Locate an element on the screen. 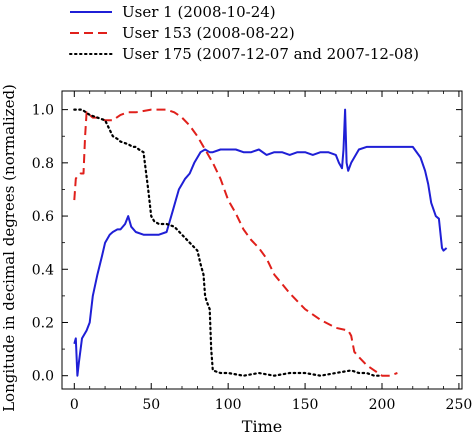  x-tick-label: 250 is located at coordinates (459, 405).